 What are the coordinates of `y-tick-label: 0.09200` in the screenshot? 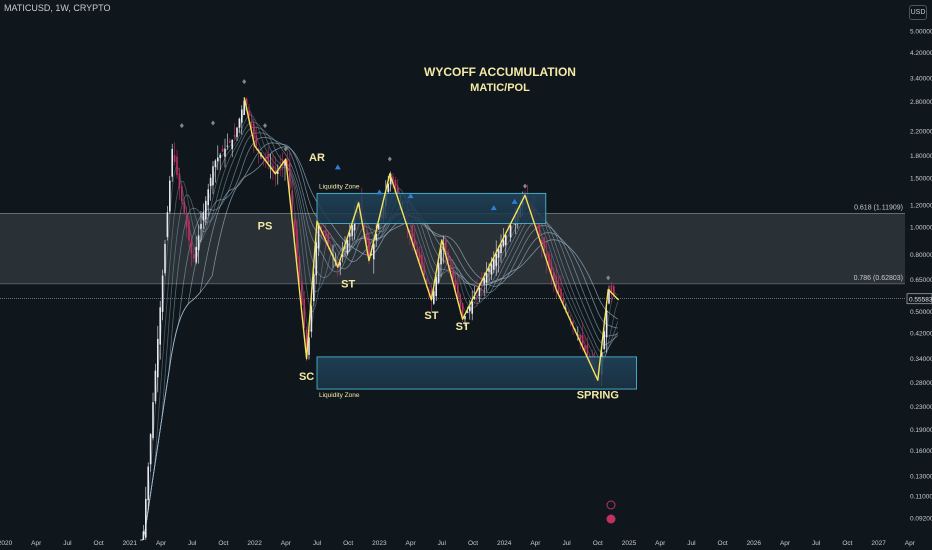 It's located at (921, 519).